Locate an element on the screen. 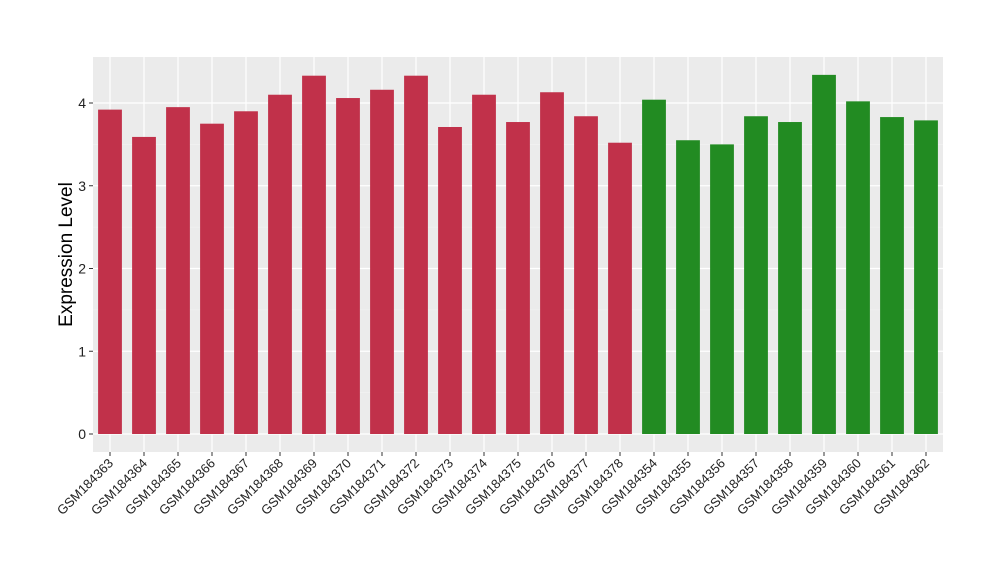 The width and height of the screenshot is (1000, 585). bar-GSM184368 is located at coordinates (280, 264).